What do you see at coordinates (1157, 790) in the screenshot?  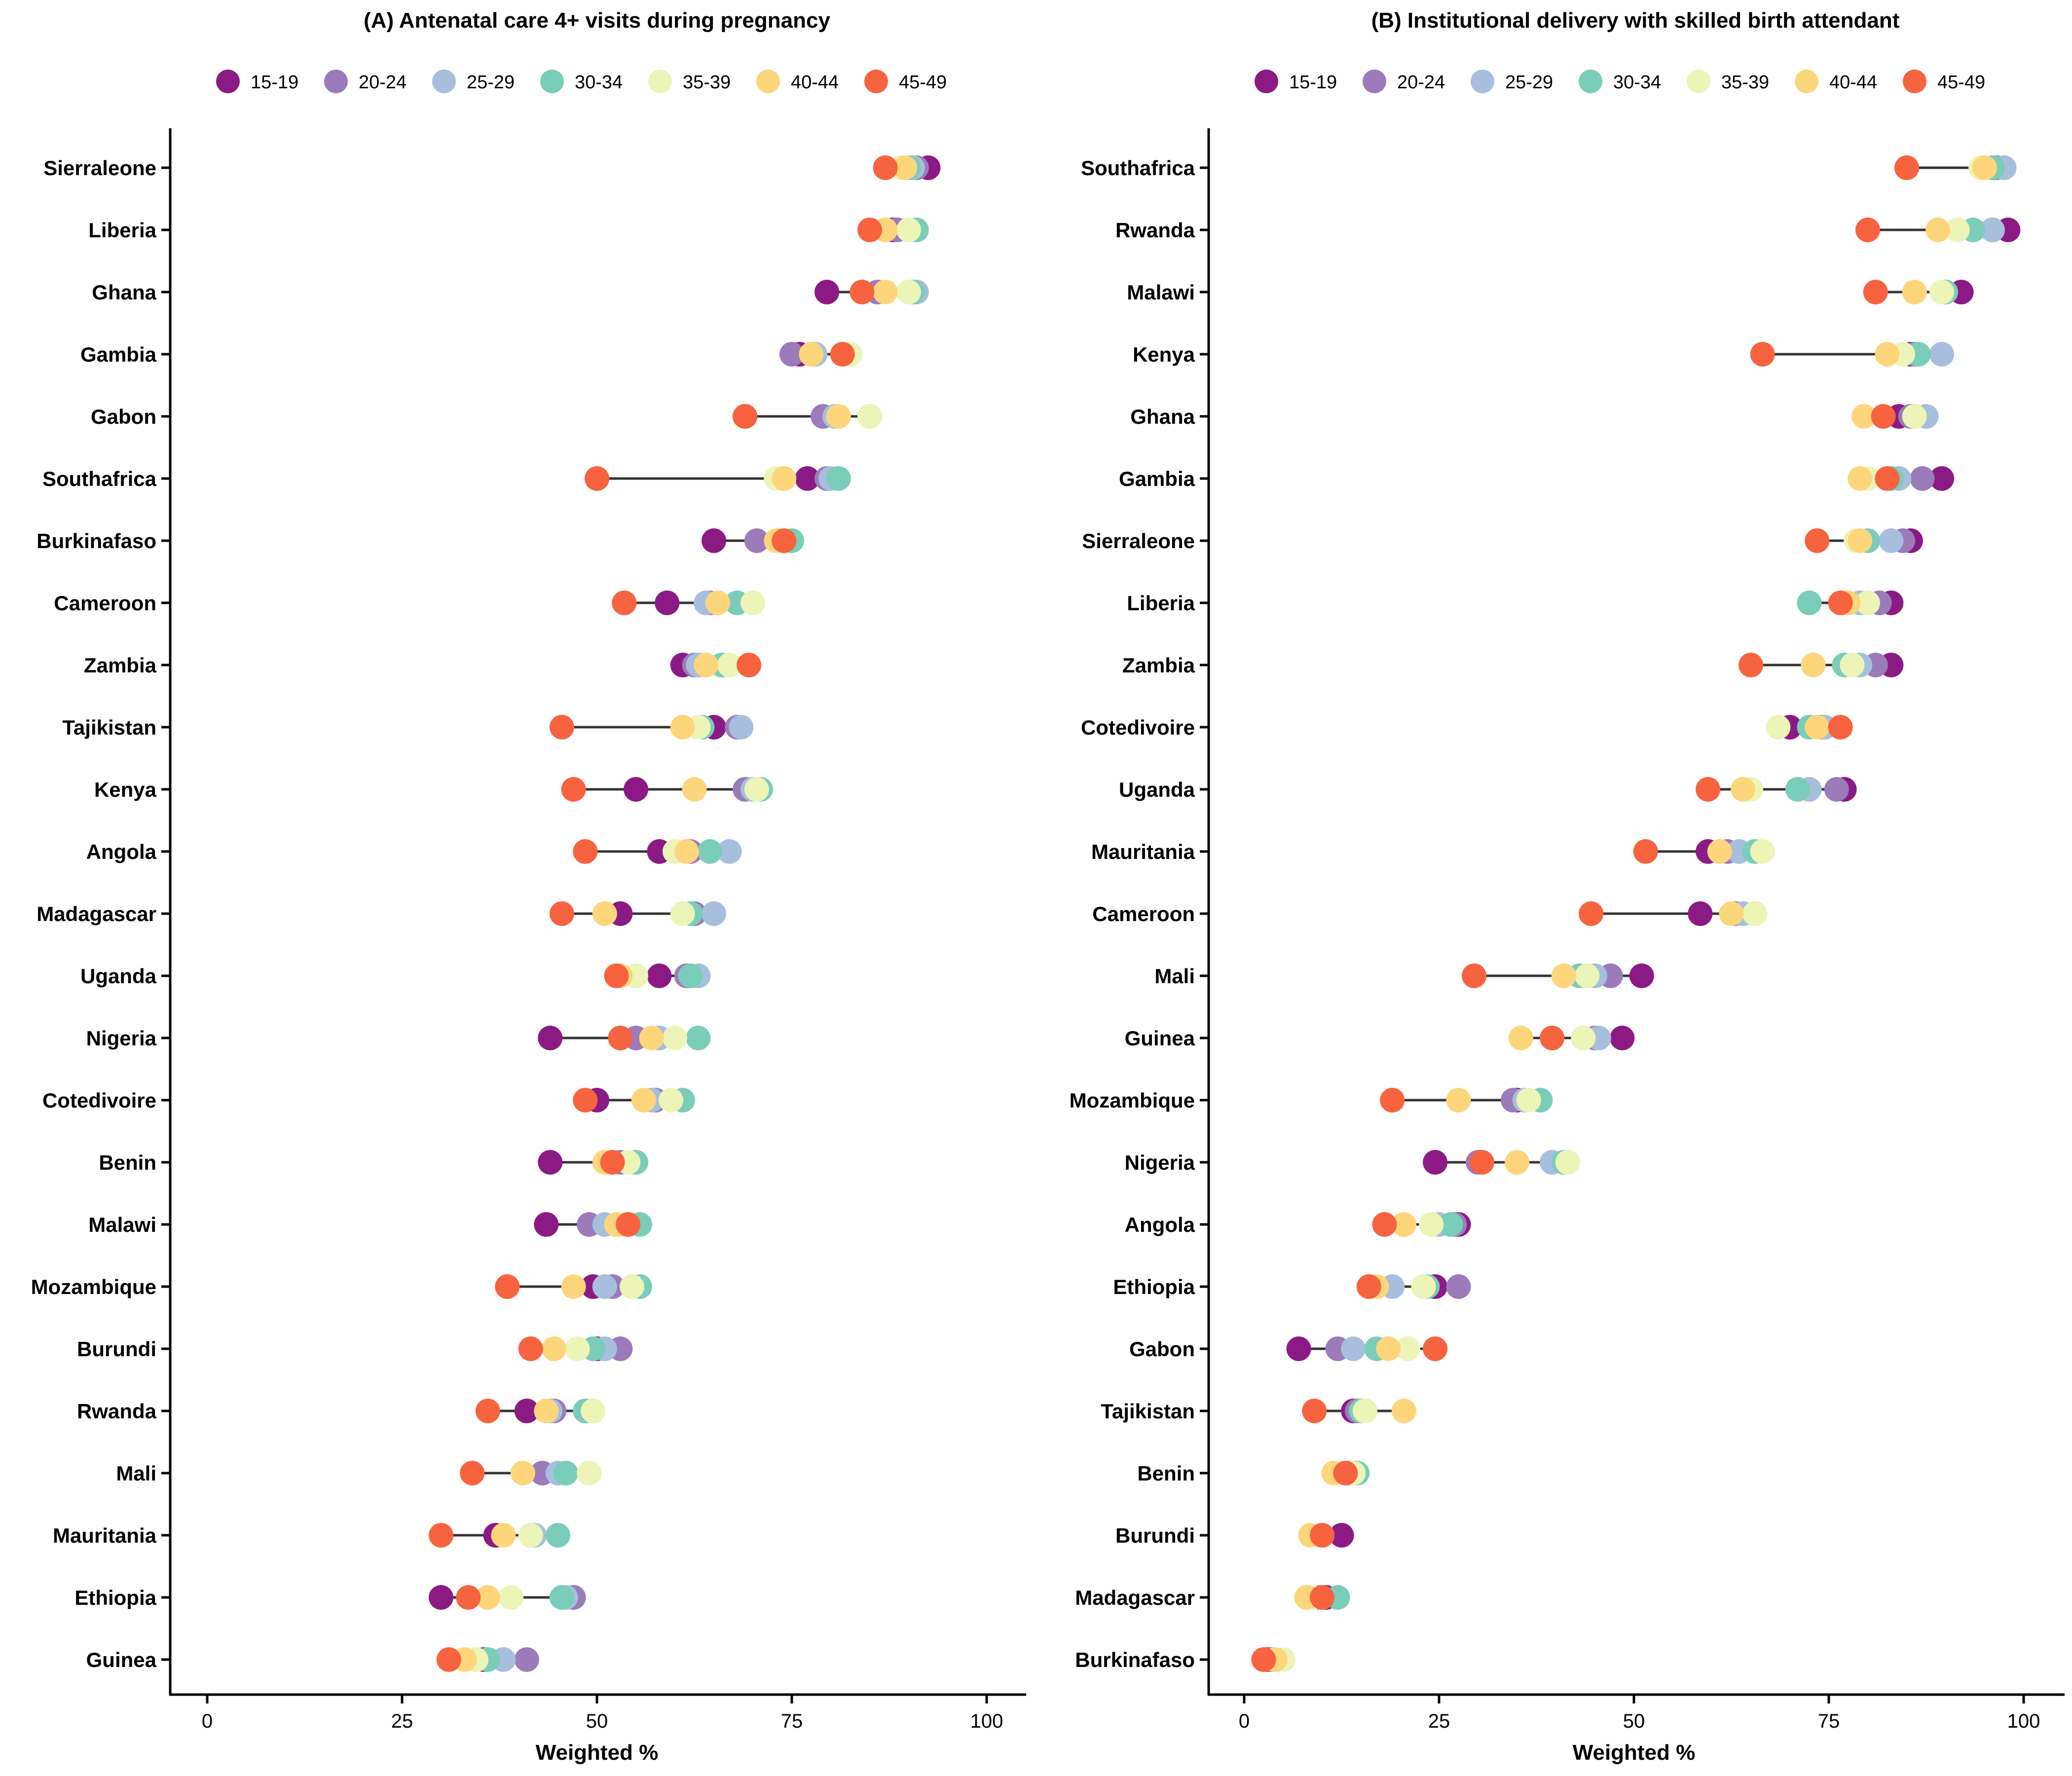 I see `country-label: Uganda` at bounding box center [1157, 790].